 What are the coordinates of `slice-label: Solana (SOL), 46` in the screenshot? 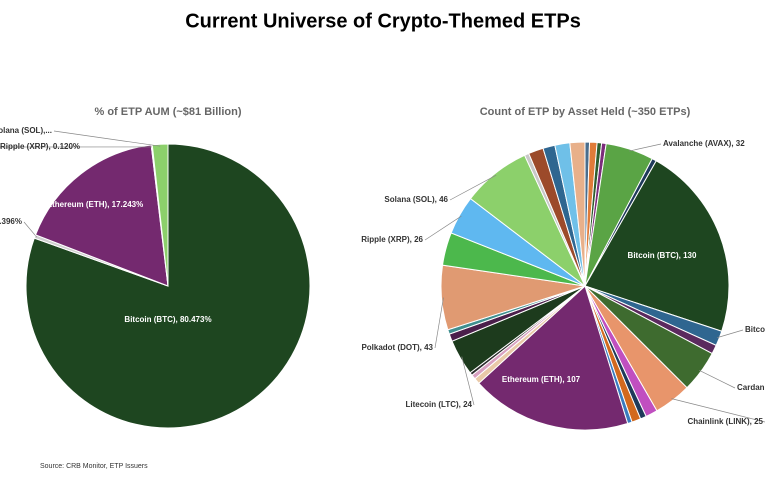 It's located at (416, 199).